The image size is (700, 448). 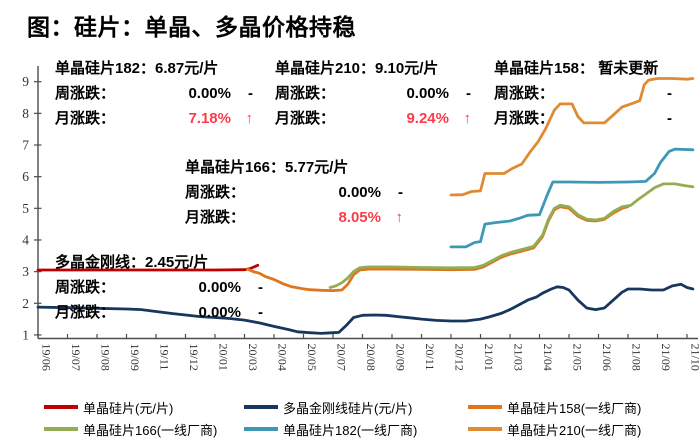 I want to click on legend-label: 单晶硅片210(一线厂商), so click(x=574, y=430).